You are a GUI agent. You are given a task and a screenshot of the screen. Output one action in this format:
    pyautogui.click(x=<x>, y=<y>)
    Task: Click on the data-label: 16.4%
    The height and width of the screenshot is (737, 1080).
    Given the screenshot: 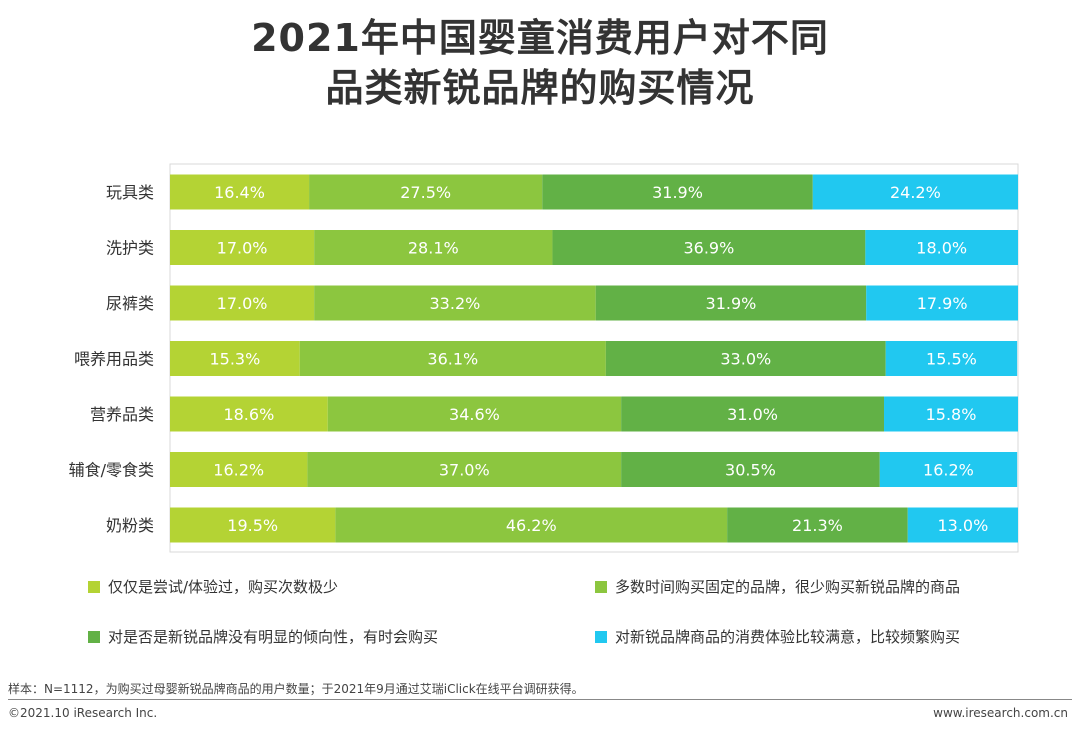 What is the action you would take?
    pyautogui.click(x=239, y=192)
    